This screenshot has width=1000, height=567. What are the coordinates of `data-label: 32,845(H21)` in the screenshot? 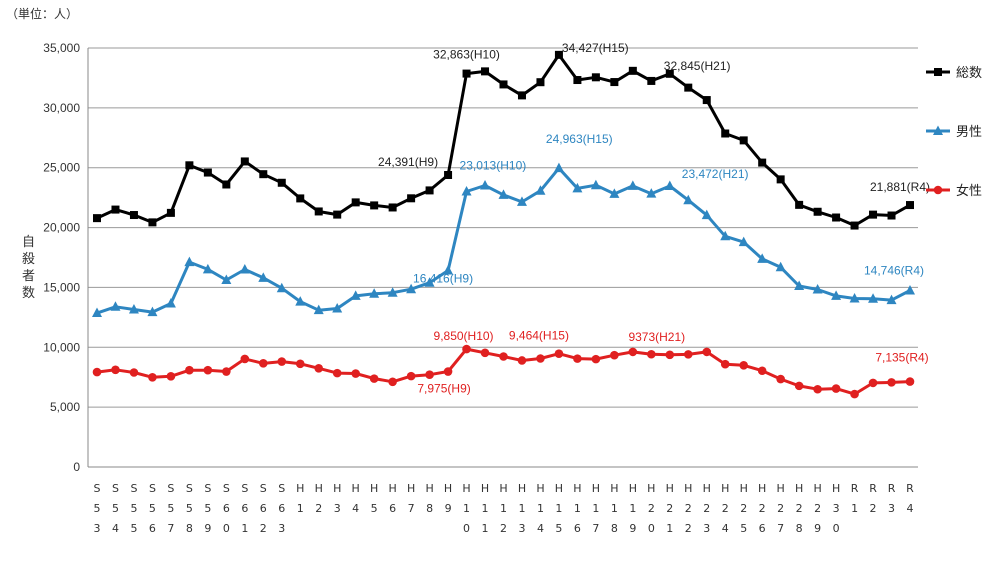 It's located at (697, 66).